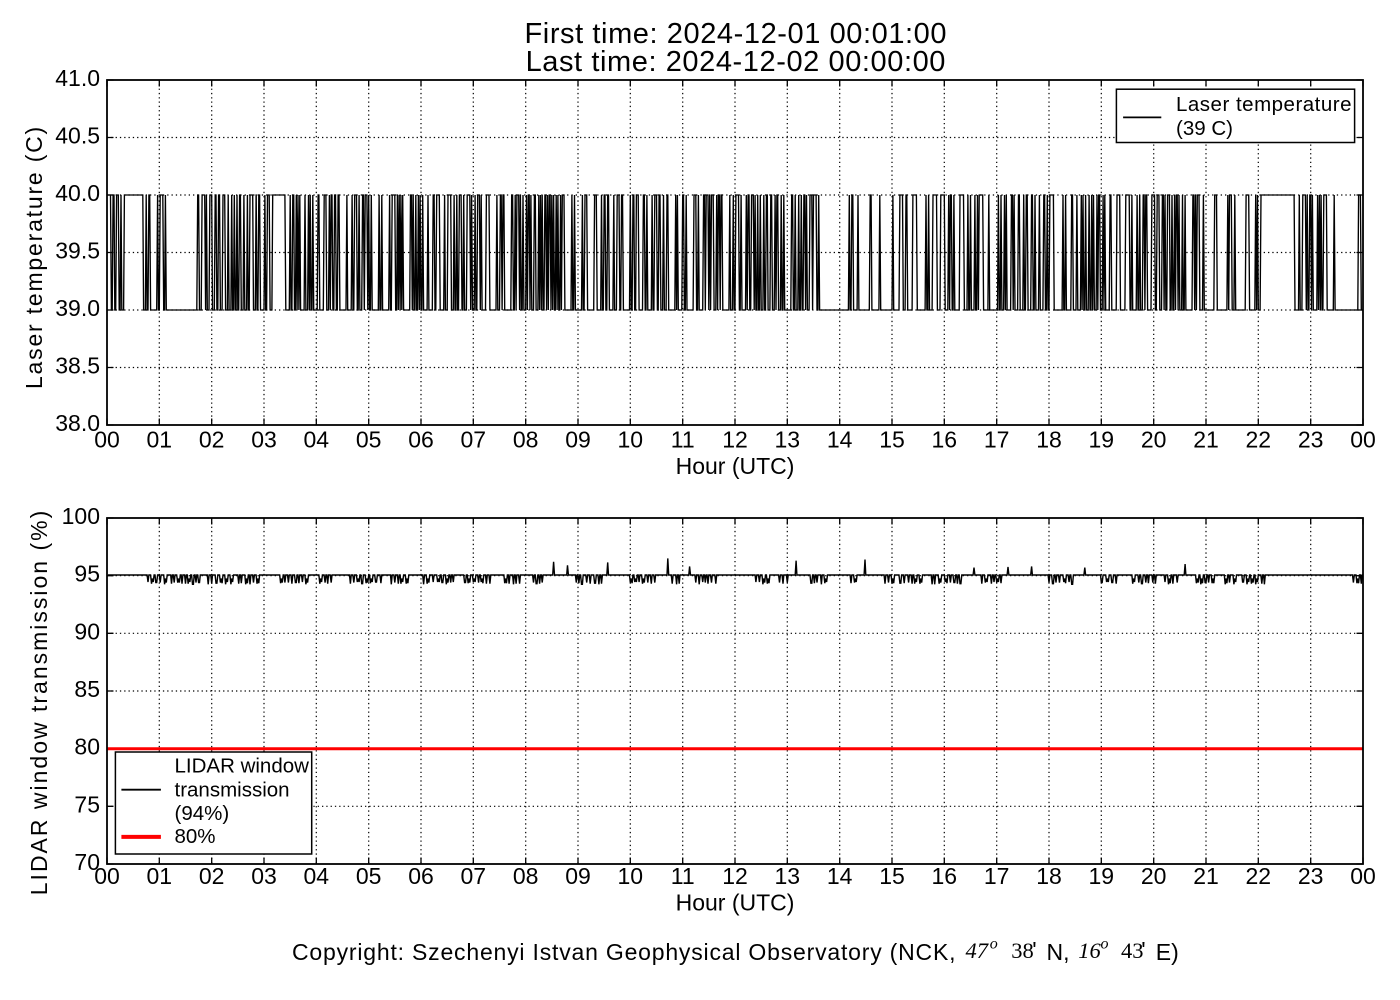  What do you see at coordinates (87, 689) in the screenshot?
I see `svg-text: 85` at bounding box center [87, 689].